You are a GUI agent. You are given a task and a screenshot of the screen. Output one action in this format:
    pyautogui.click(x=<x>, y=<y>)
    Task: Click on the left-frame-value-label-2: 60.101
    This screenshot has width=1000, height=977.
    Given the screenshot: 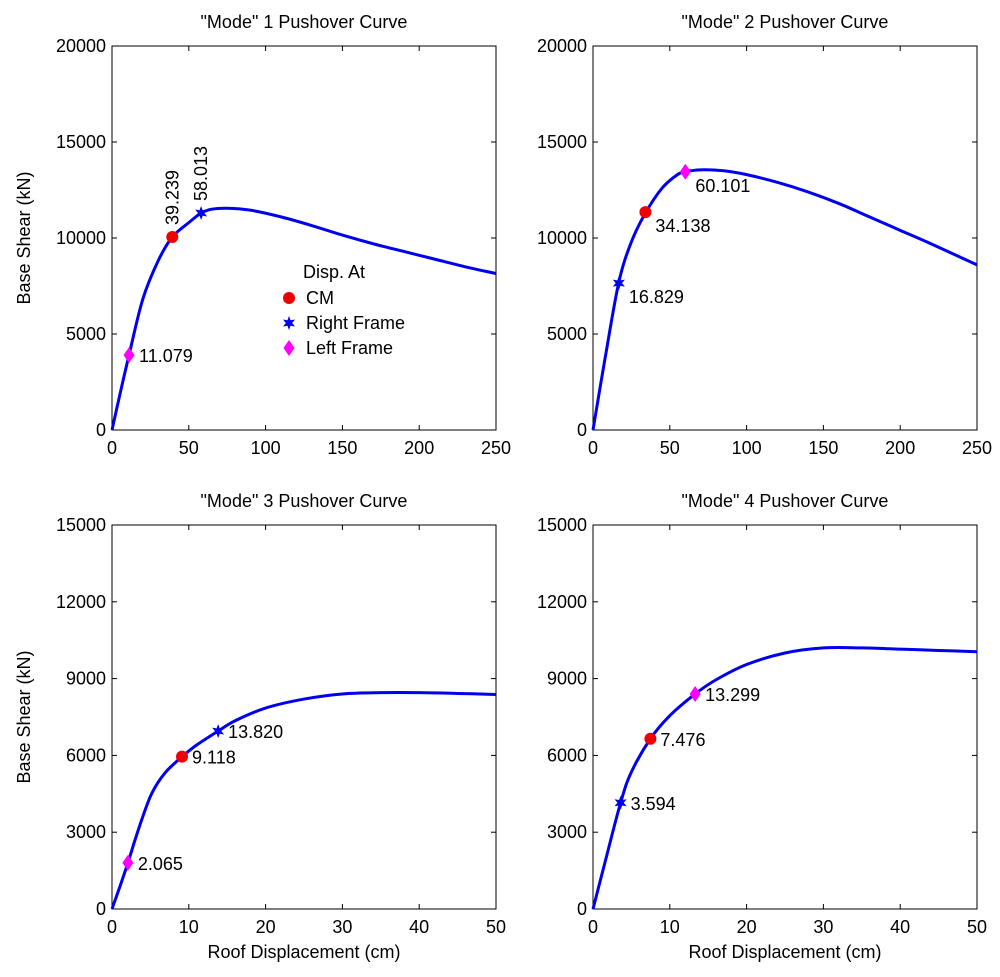 What is the action you would take?
    pyautogui.click(x=722, y=186)
    